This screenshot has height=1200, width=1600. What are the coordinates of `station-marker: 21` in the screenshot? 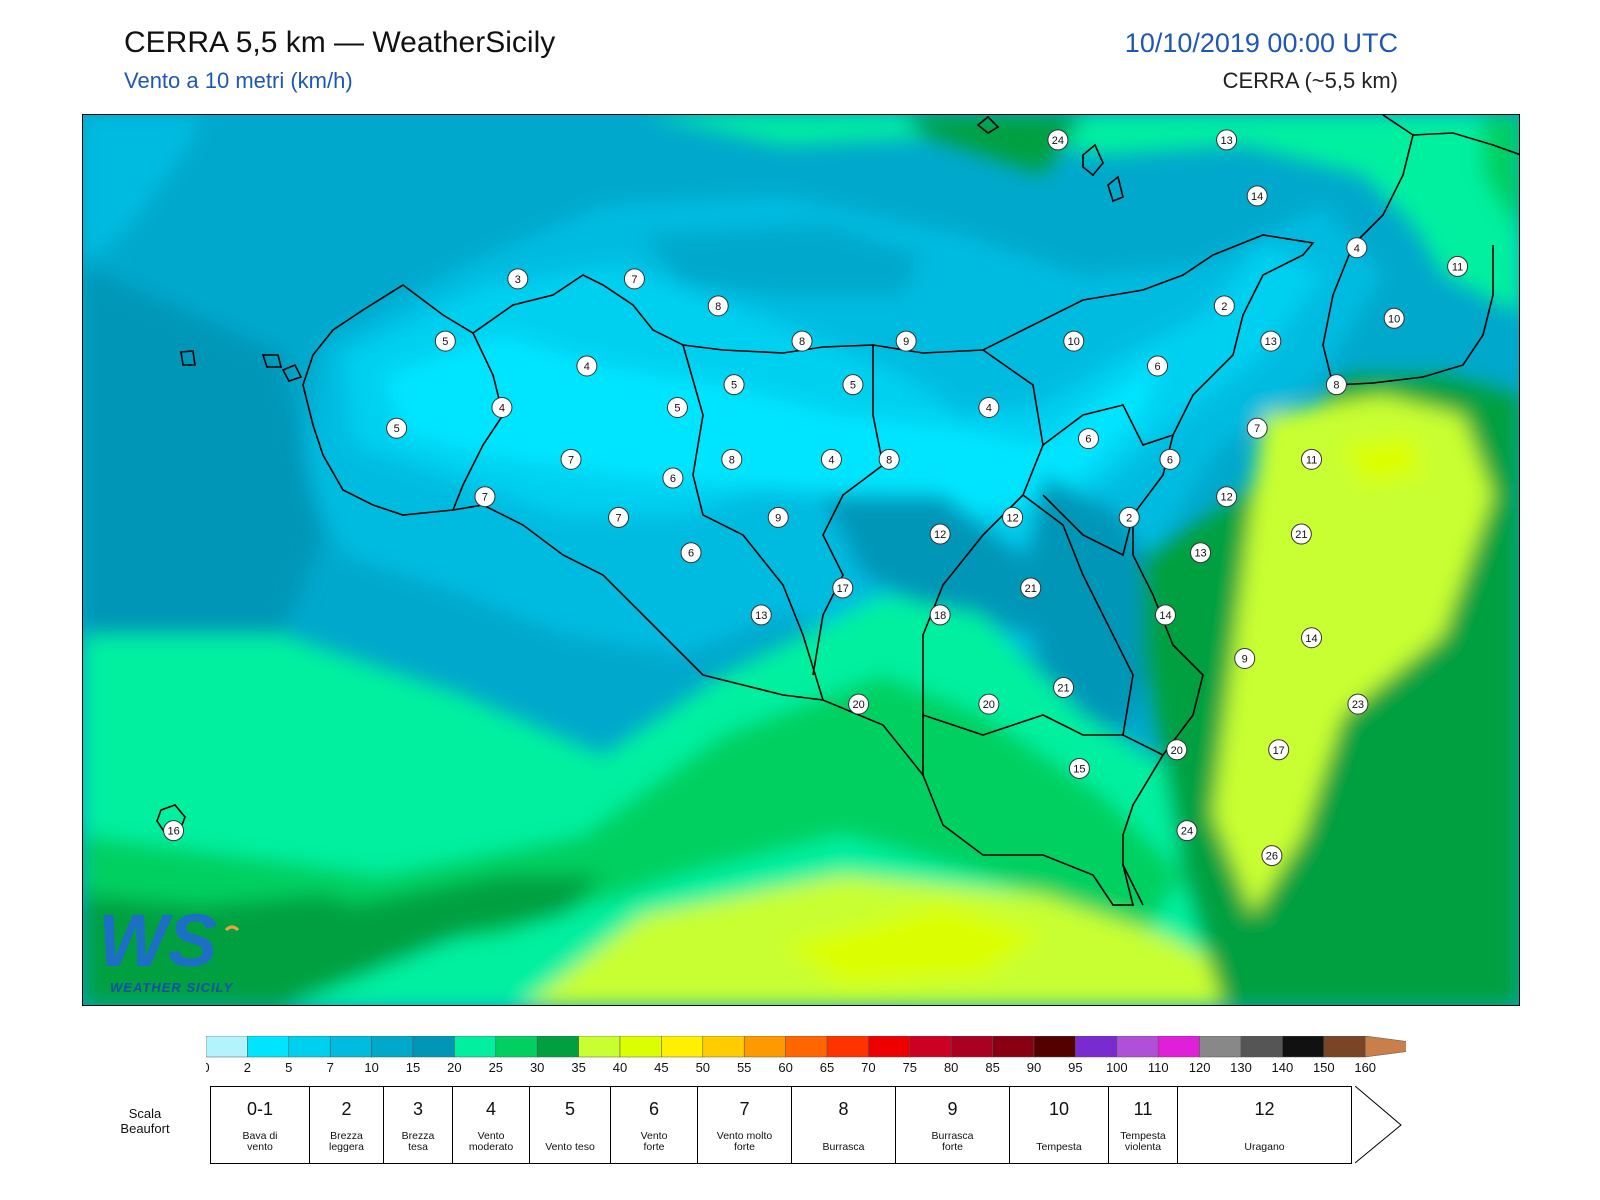 It's located at (1064, 688).